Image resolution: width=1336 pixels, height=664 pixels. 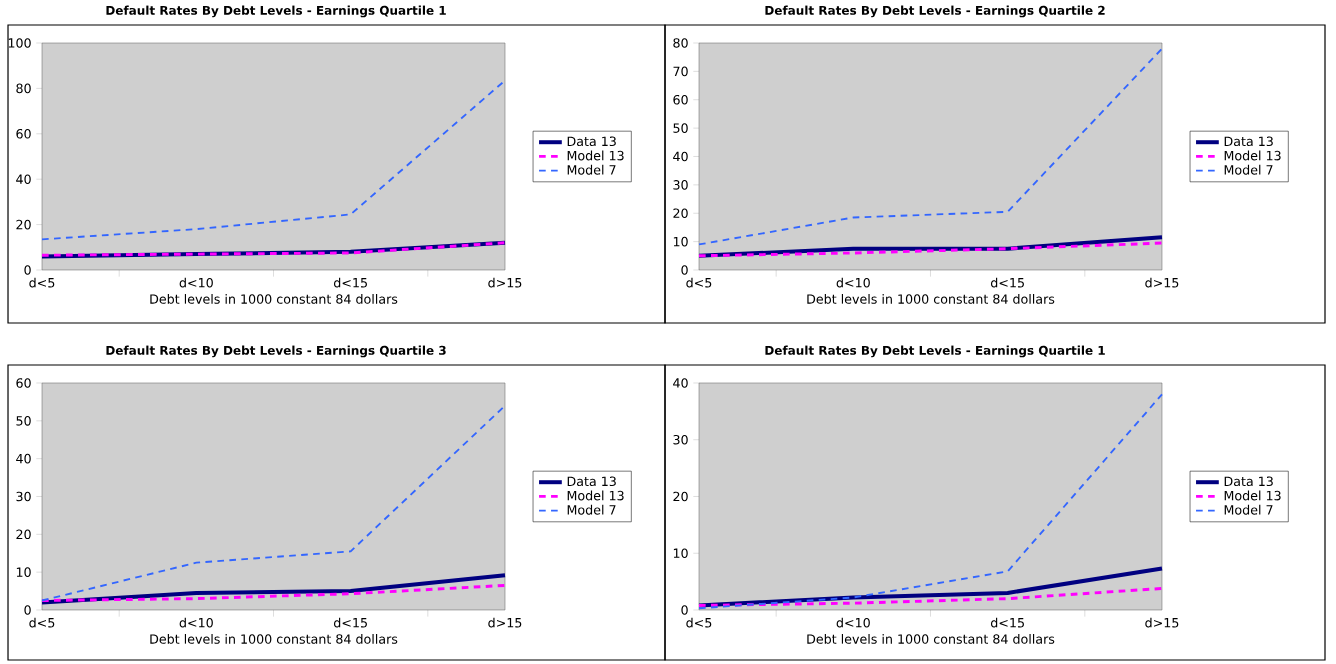 I want to click on chart-title: Default Rates By Debt Levels - Earnings Quartile 3, so click(x=276, y=351).